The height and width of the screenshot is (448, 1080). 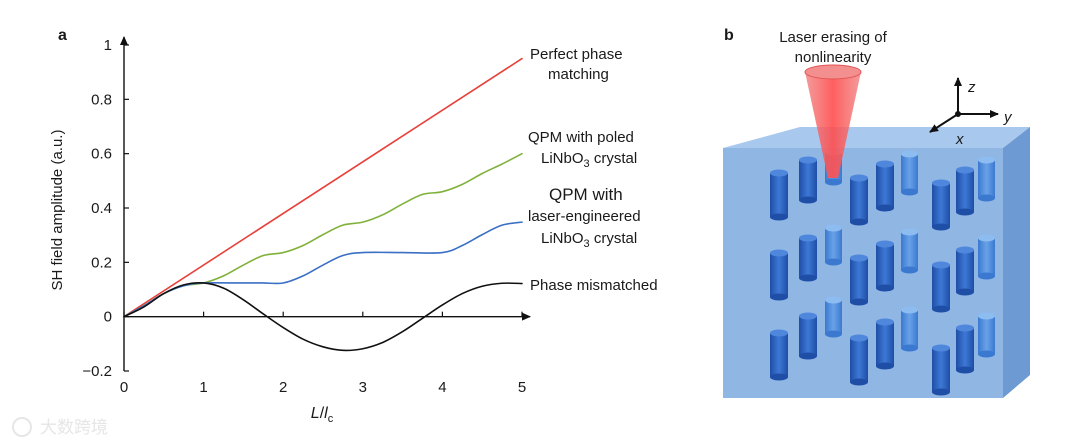 I want to click on annotation-laser-line1: QPM with, so click(x=586, y=194).